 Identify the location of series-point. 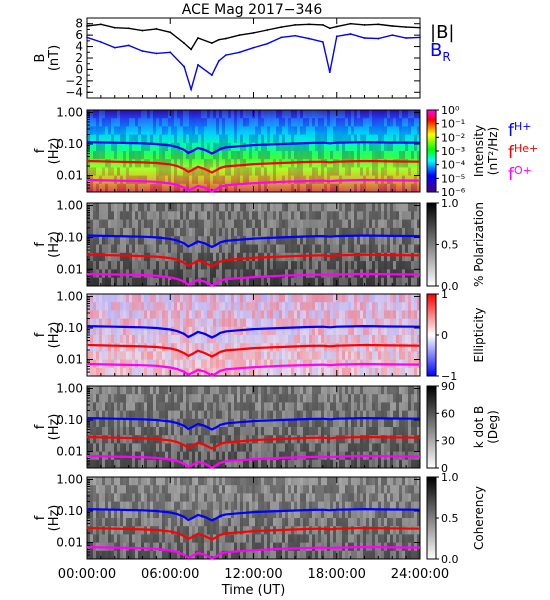
(406, 38).